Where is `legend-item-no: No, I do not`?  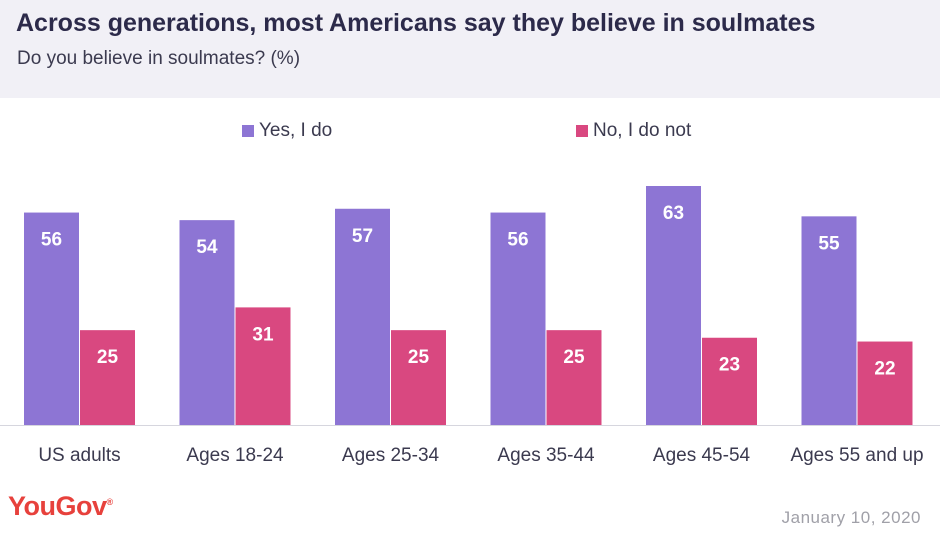 legend-item-no: No, I do not is located at coordinates (633, 131).